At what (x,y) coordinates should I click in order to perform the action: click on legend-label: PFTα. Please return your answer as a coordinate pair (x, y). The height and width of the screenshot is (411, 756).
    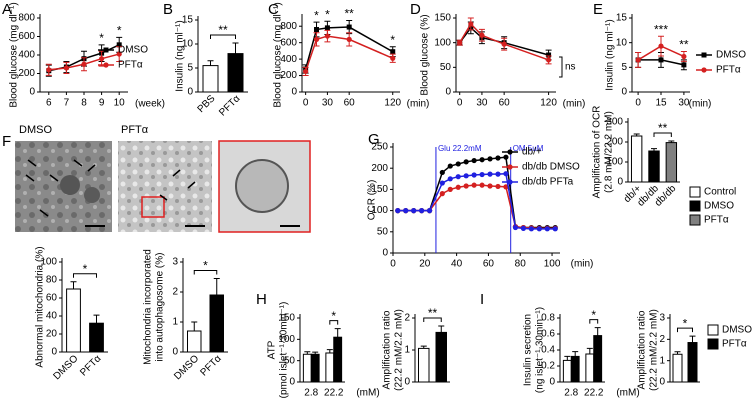
    Looking at the image, I should click on (728, 70).